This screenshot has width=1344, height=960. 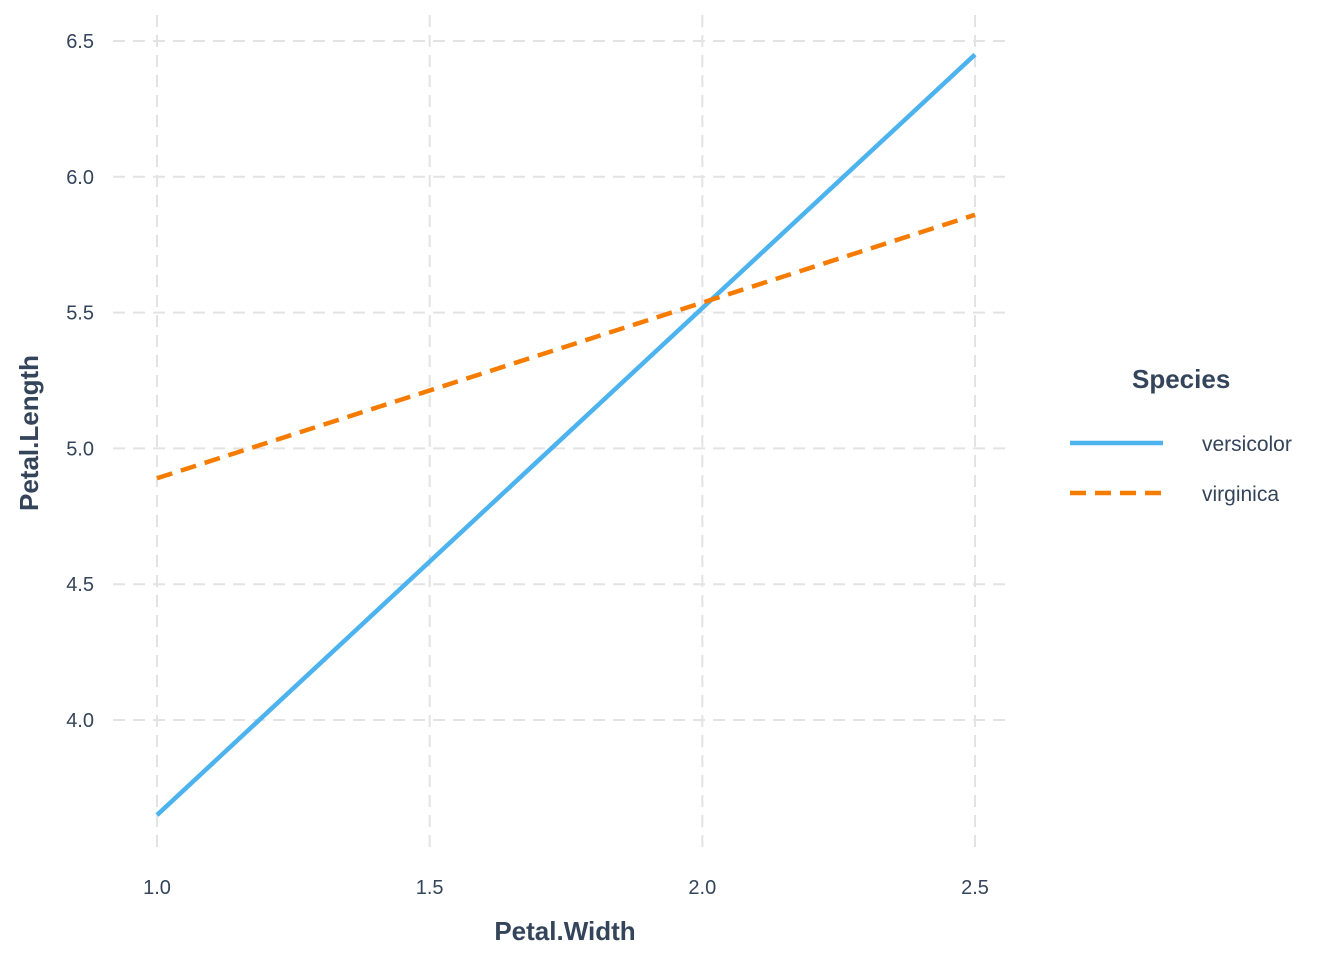 I want to click on x-tick-label: 1.5, so click(x=430, y=888).